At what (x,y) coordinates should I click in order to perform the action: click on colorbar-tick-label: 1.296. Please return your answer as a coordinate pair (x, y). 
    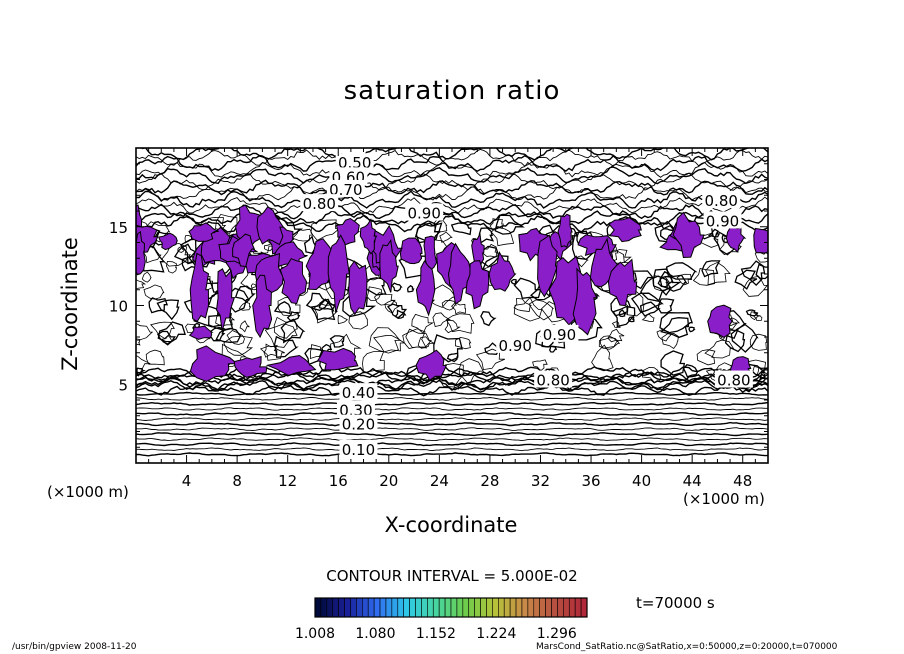
    Looking at the image, I should click on (557, 634).